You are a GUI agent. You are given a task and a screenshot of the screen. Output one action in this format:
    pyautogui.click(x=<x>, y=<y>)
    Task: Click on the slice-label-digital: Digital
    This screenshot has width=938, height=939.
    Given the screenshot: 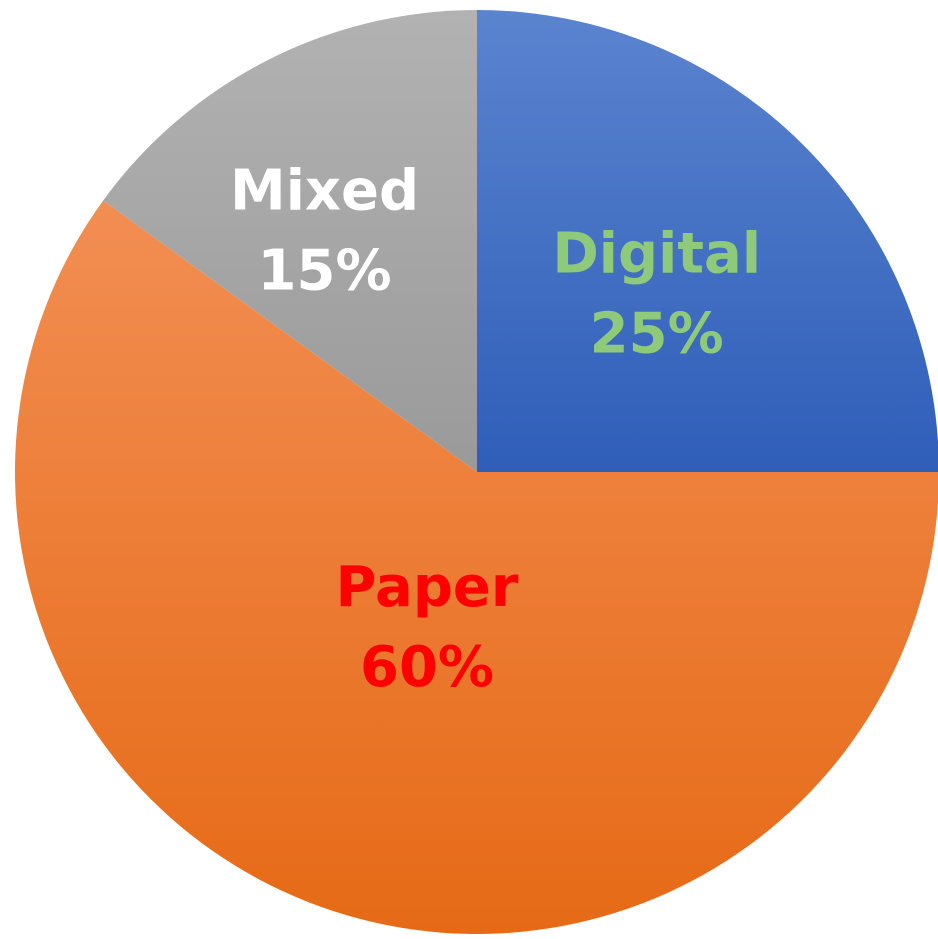 What is the action you would take?
    pyautogui.click(x=656, y=253)
    